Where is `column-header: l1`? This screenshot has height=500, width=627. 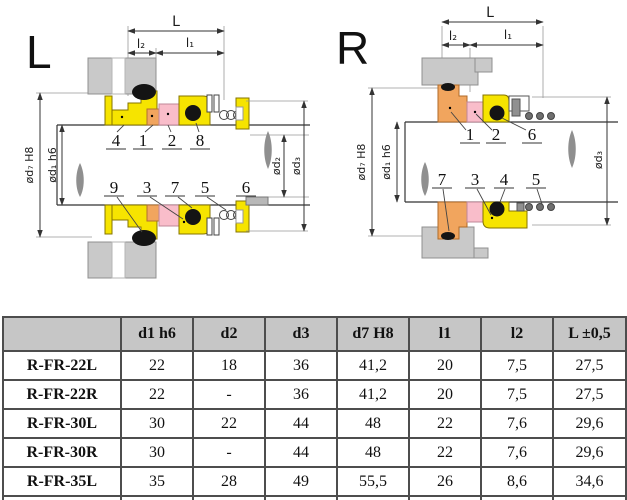
column-header: l1 is located at coordinates (445, 334).